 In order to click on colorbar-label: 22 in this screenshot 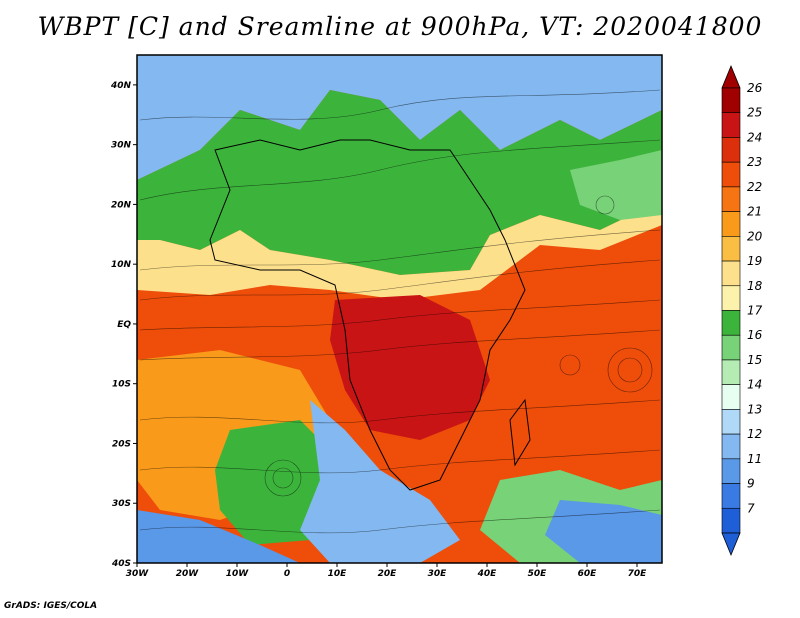, I will do `click(754, 187)`.